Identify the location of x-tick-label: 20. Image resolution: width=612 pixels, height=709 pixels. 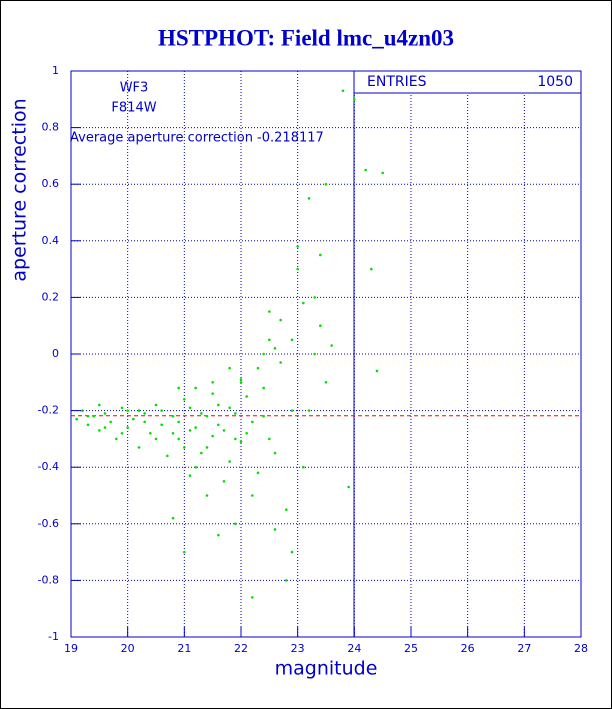
(128, 648).